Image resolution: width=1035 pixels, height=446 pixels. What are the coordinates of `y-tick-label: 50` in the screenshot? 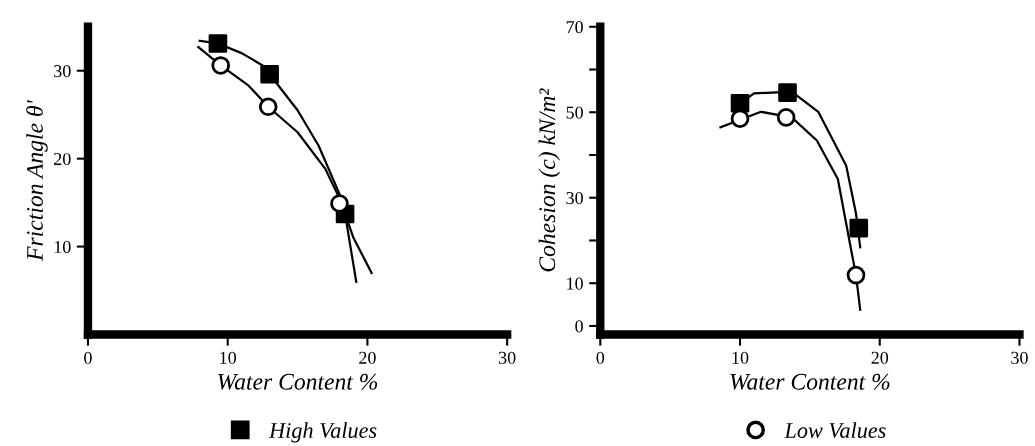 It's located at (574, 112).